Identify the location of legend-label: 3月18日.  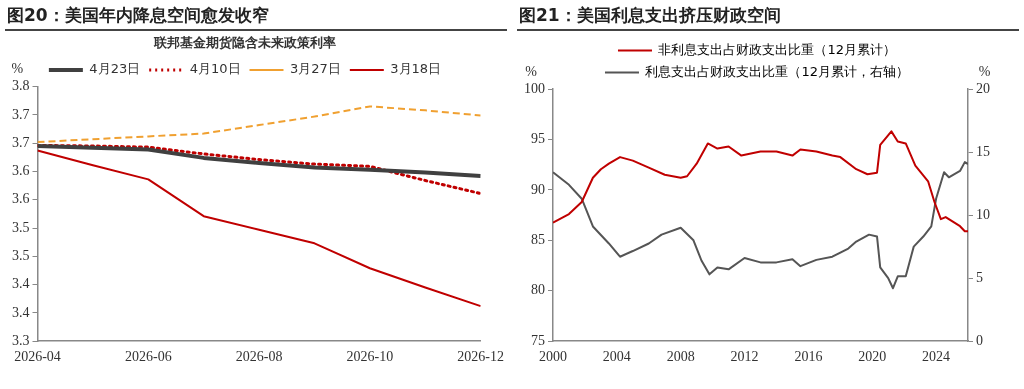
(416, 69).